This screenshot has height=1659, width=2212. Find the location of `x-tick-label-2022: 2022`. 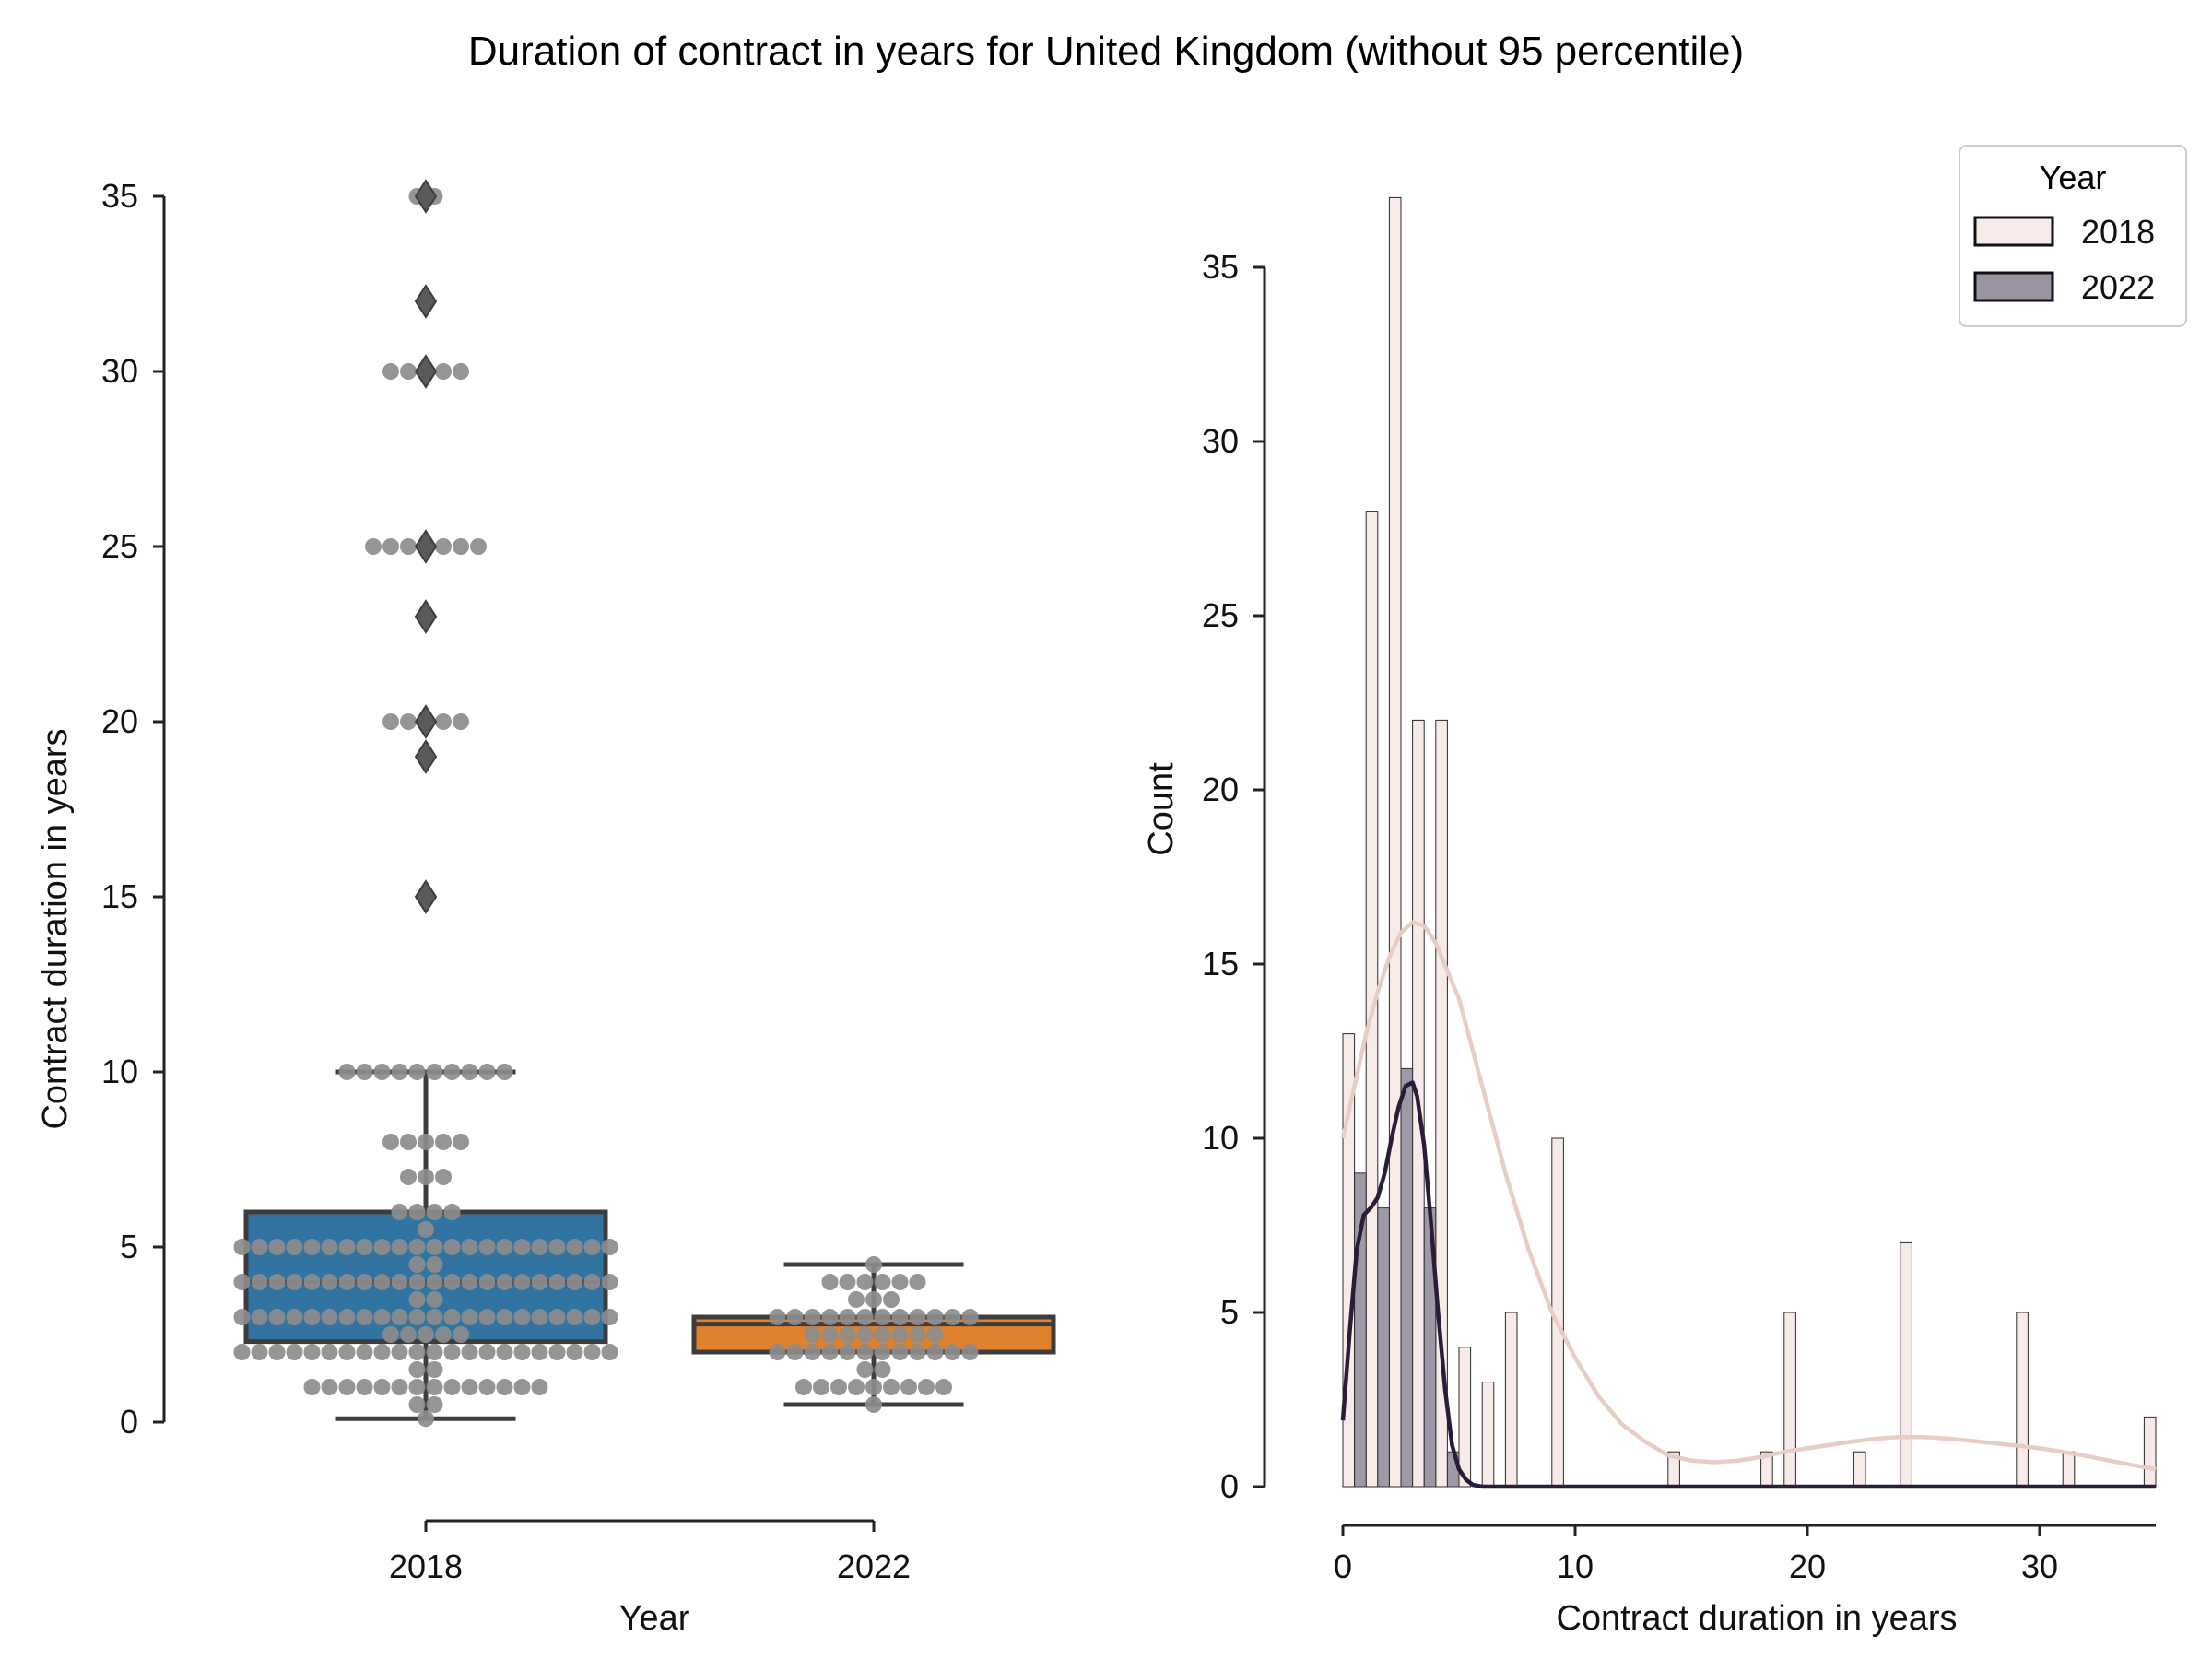

x-tick-label-2022: 2022 is located at coordinates (874, 1566).